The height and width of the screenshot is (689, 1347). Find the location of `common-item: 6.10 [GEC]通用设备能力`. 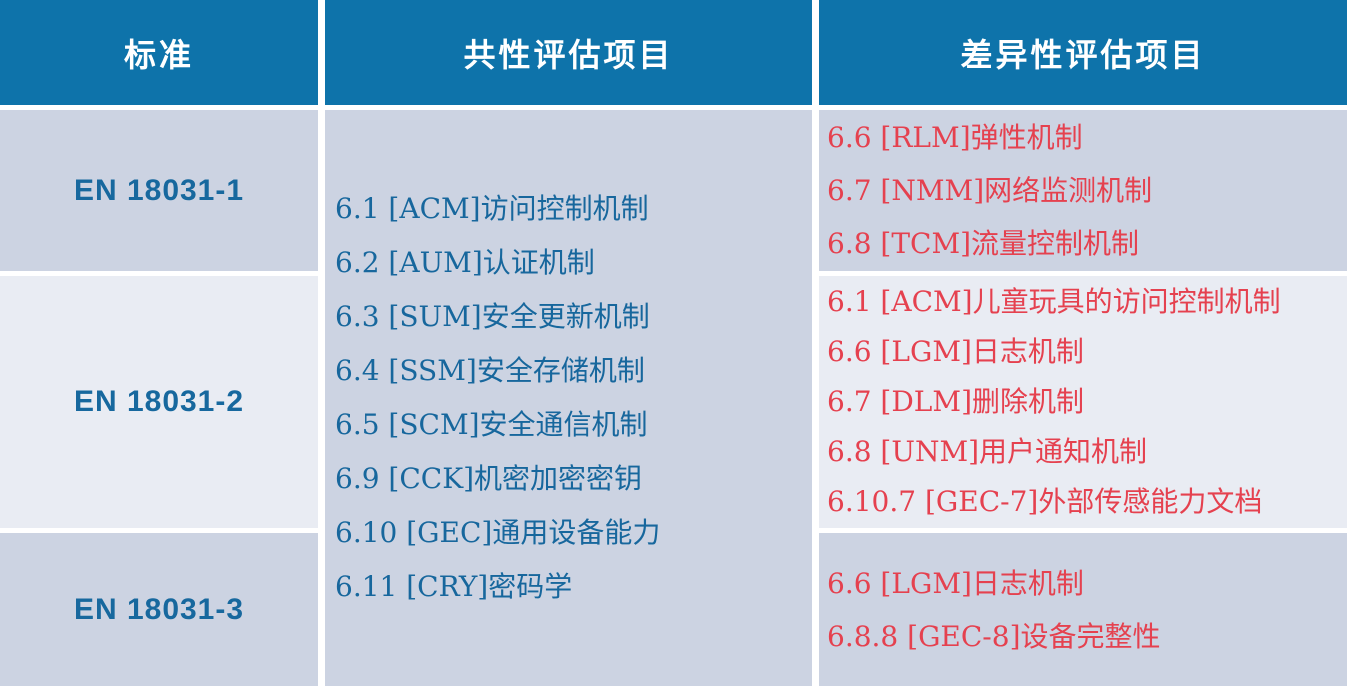

common-item: 6.10 [GEC]通用设备能力 is located at coordinates (498, 532).